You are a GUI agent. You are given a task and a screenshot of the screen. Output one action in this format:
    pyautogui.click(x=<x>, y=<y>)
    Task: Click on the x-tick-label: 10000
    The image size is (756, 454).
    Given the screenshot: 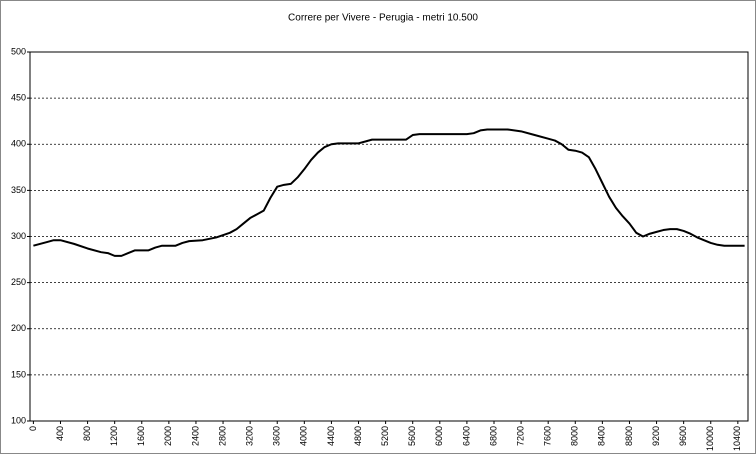 What is the action you would take?
    pyautogui.click(x=710, y=438)
    